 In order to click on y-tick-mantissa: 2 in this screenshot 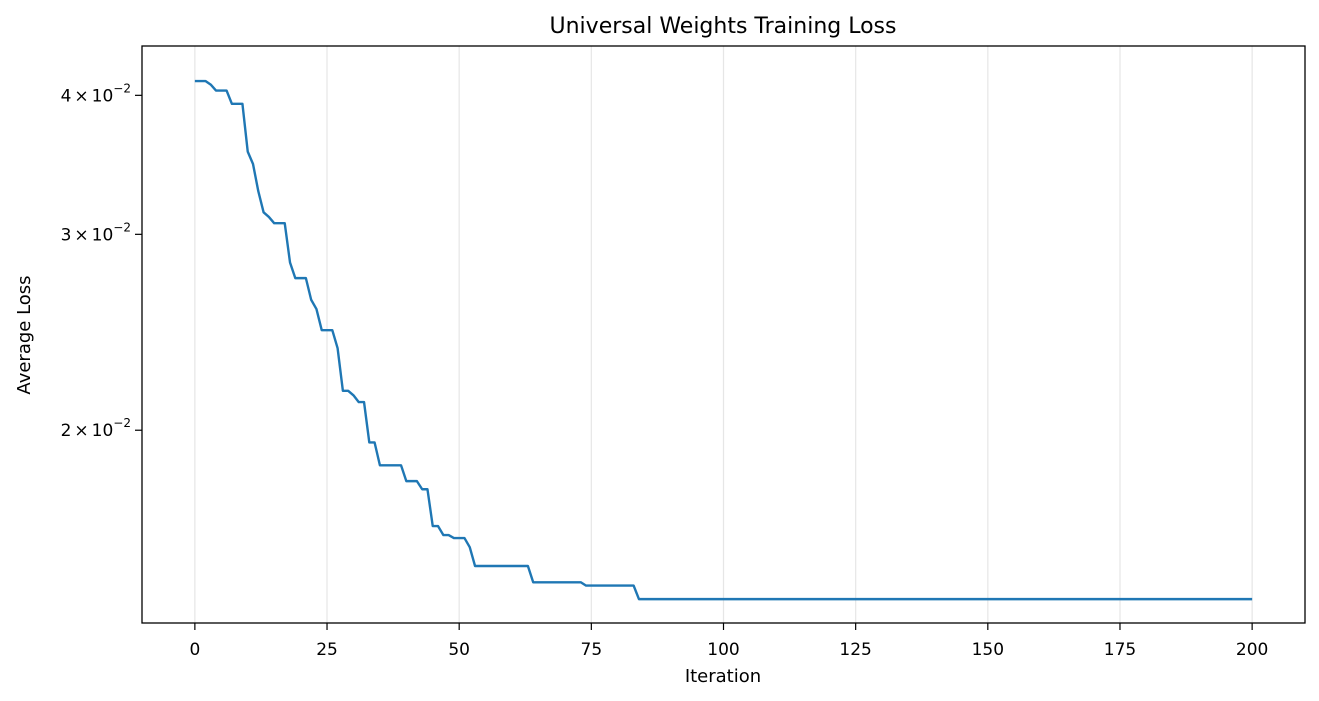, I will do `click(66, 431)`.